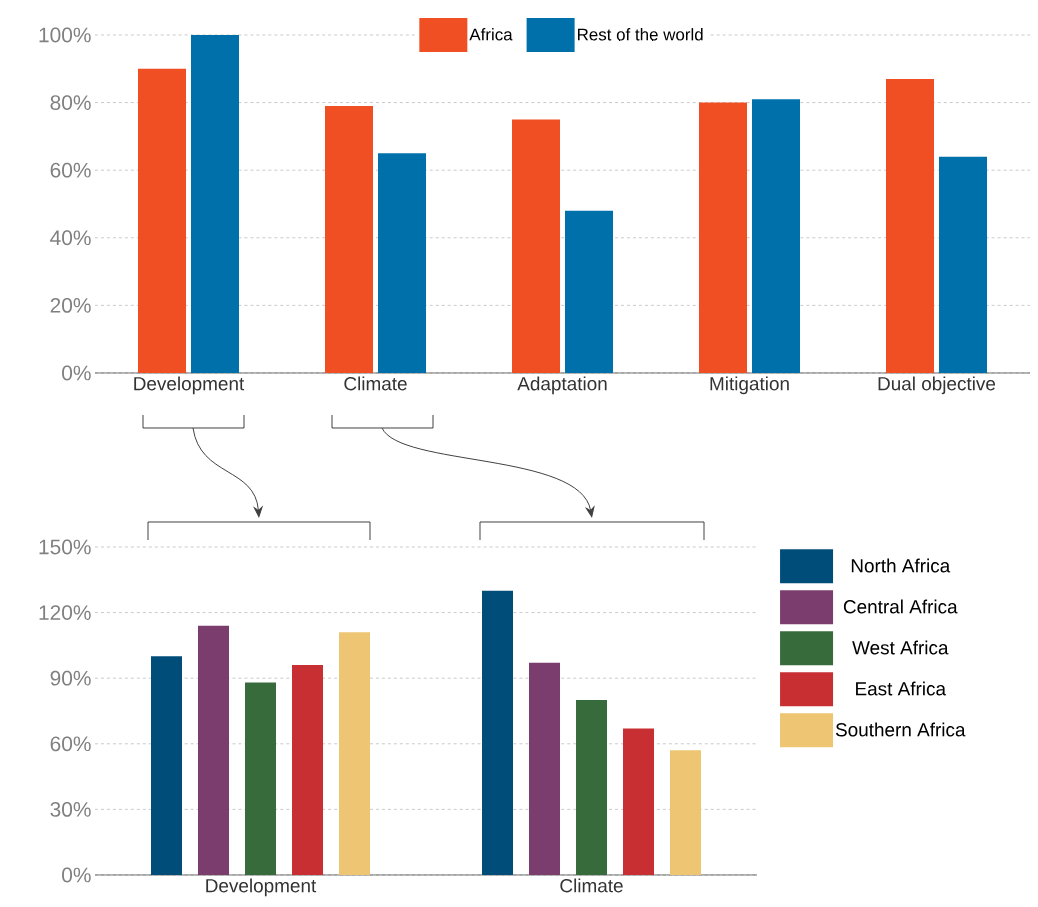  What do you see at coordinates (900, 647) in the screenshot?
I see `legend-label: West Africa` at bounding box center [900, 647].